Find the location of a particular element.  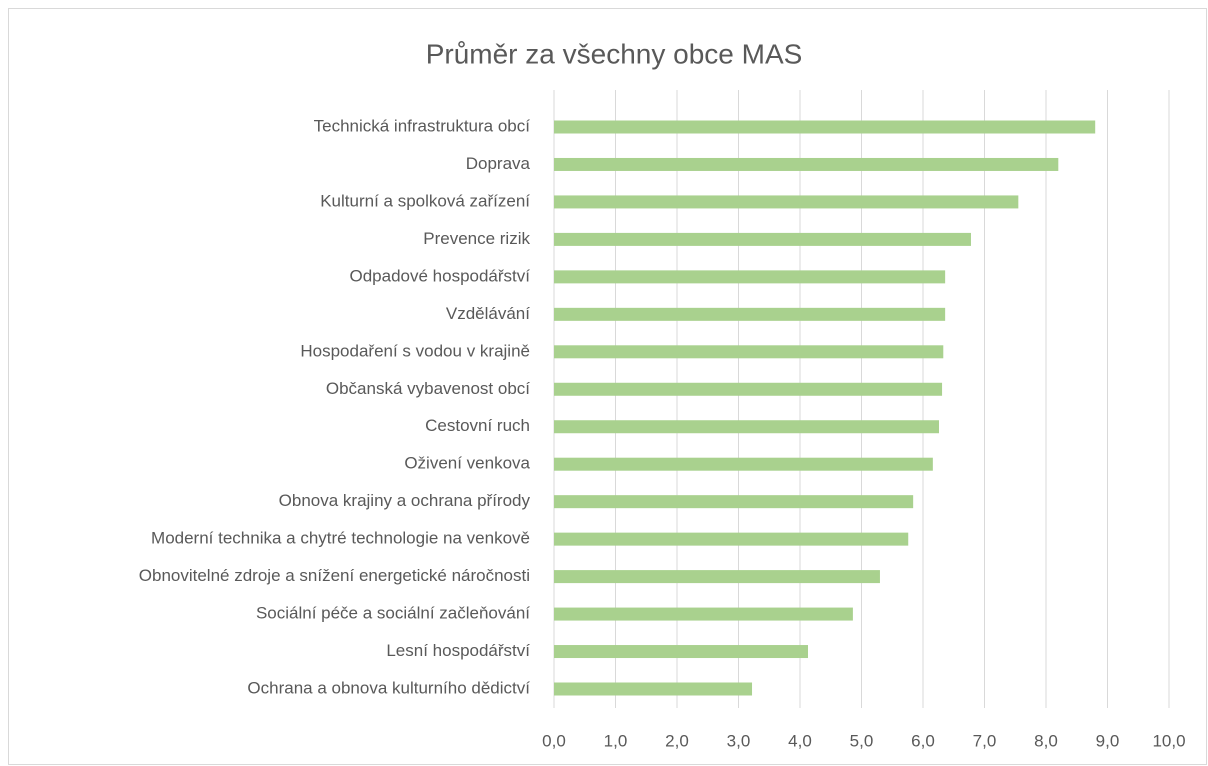

y-tick-label: Oživení venkova is located at coordinates (467, 463).